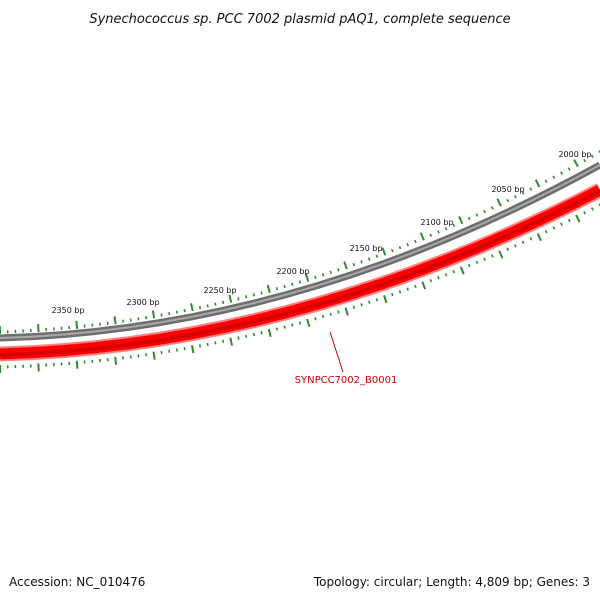 The image size is (600, 600). I want to click on accession-text: Accession: NC_010476, so click(77, 582).